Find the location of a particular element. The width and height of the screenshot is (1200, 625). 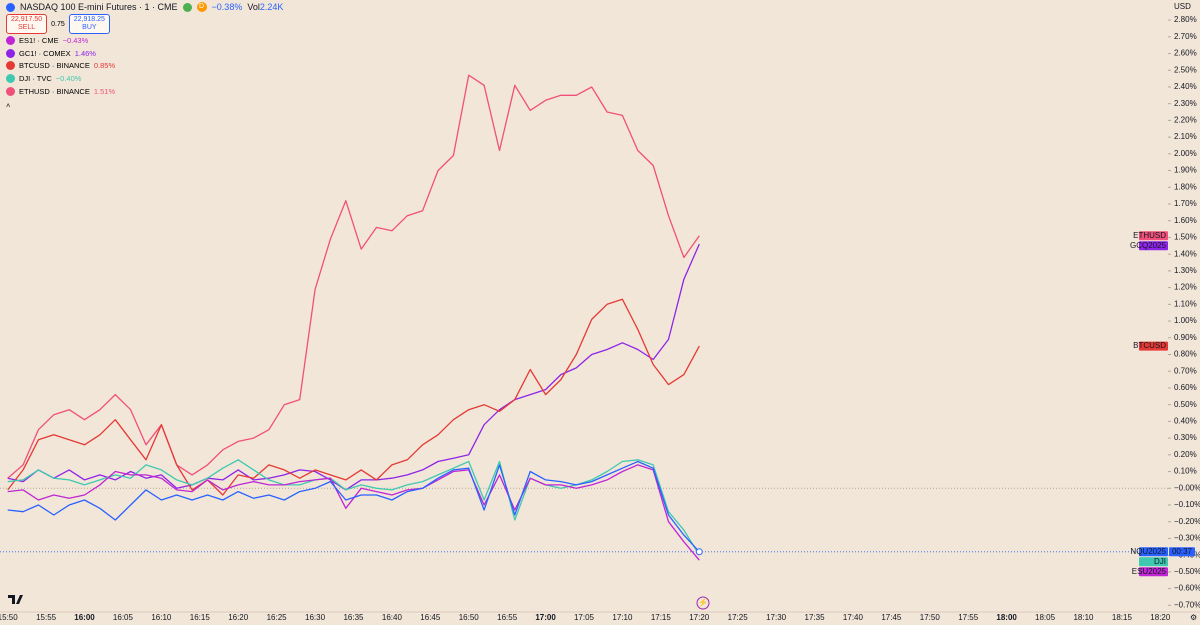

x-tick-label: 17:00 is located at coordinates (545, 617).